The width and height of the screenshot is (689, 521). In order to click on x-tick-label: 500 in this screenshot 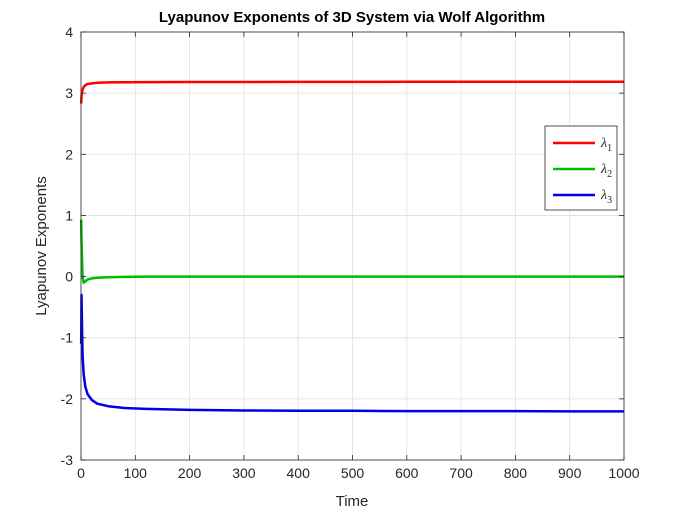, I will do `click(353, 473)`.